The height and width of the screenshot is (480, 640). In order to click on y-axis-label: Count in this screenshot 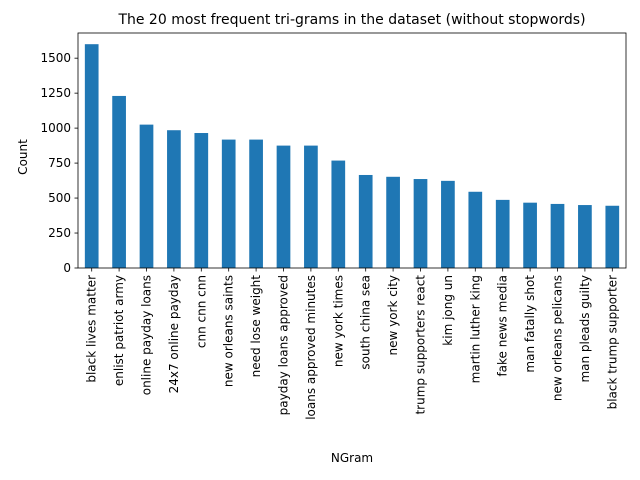, I will do `click(23, 157)`.